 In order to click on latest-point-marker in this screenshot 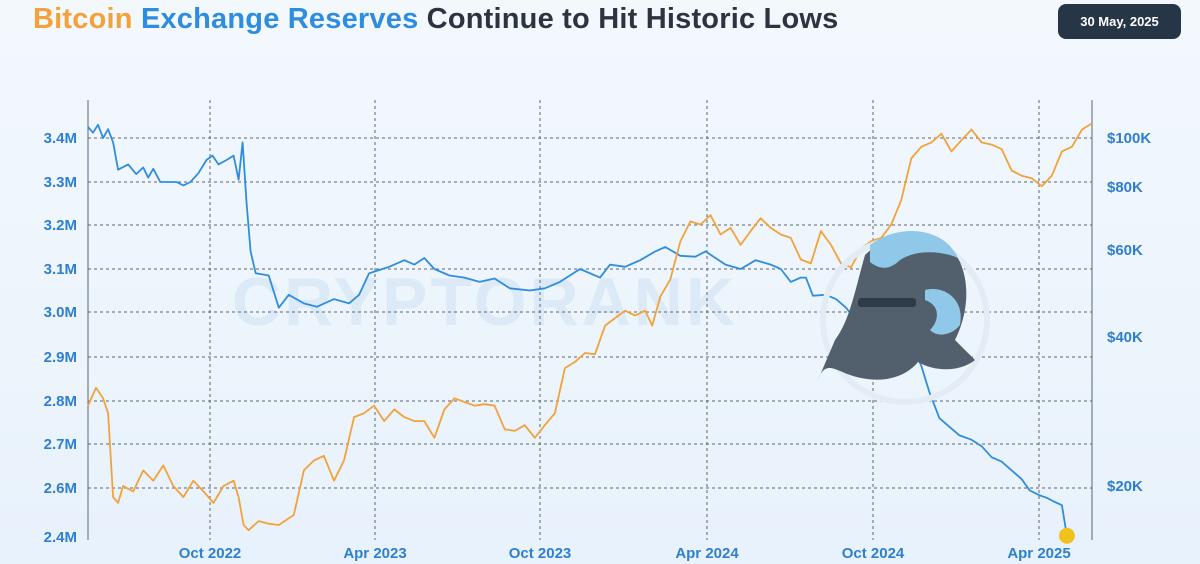, I will do `click(1066, 535)`.